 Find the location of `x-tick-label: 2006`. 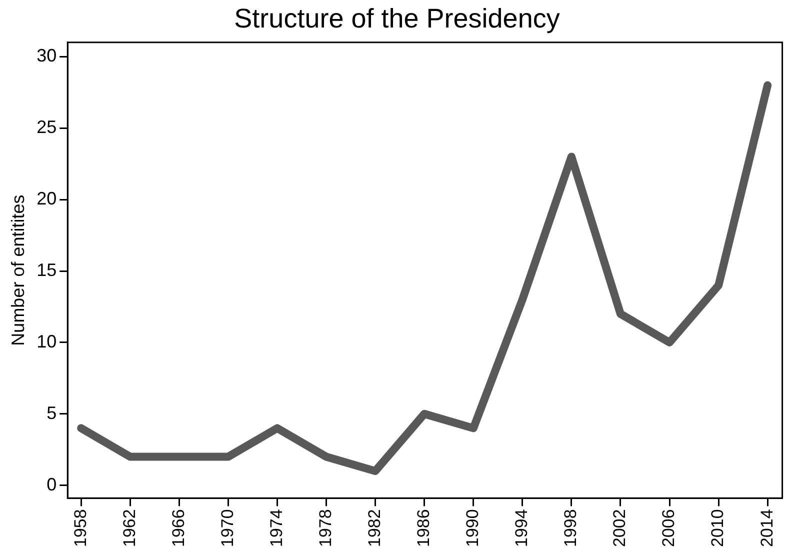

x-tick-label: 2006 is located at coordinates (668, 528).